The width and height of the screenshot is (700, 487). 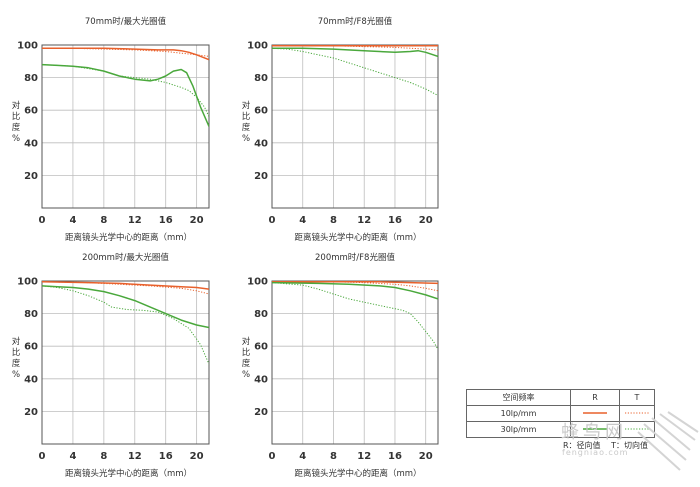 What do you see at coordinates (637, 413) in the screenshot?
I see `legend-10lp-t-swatch` at bounding box center [637, 413].